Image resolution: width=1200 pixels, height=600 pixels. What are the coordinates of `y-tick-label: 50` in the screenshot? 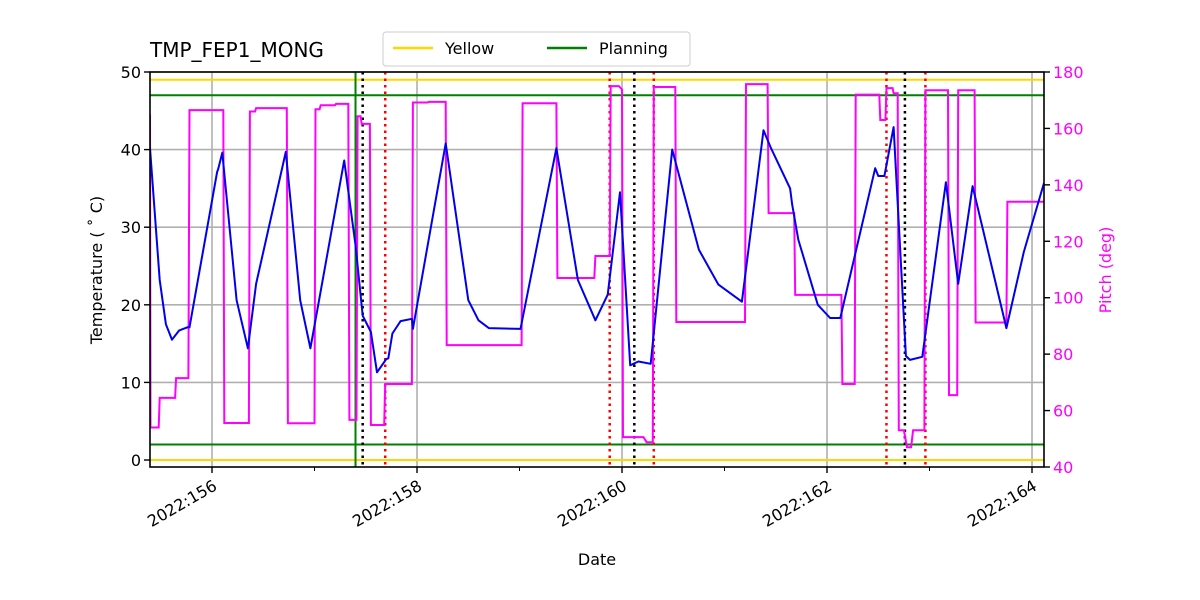 It's located at (131, 72).